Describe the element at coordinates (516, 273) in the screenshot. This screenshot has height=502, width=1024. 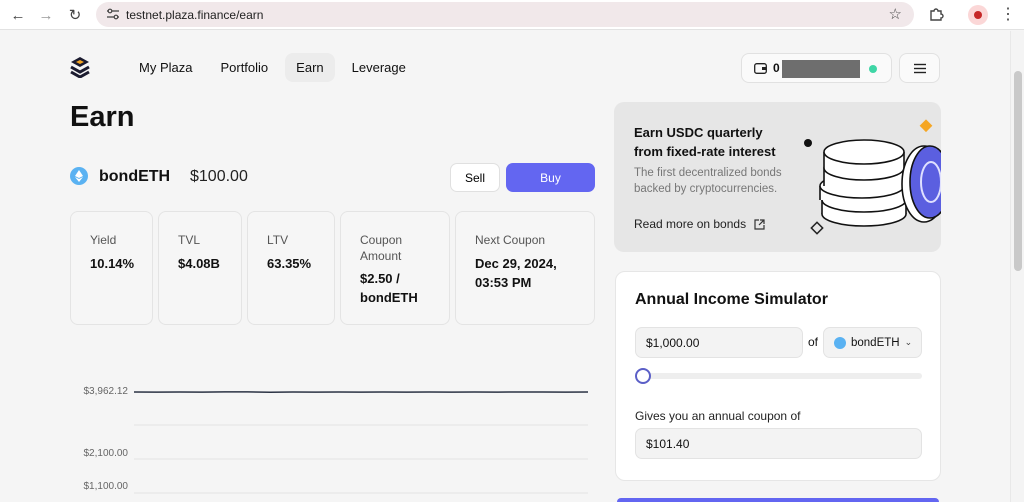
I see `stat-value: Dec 29, 2024, 03:53 PM` at that location.